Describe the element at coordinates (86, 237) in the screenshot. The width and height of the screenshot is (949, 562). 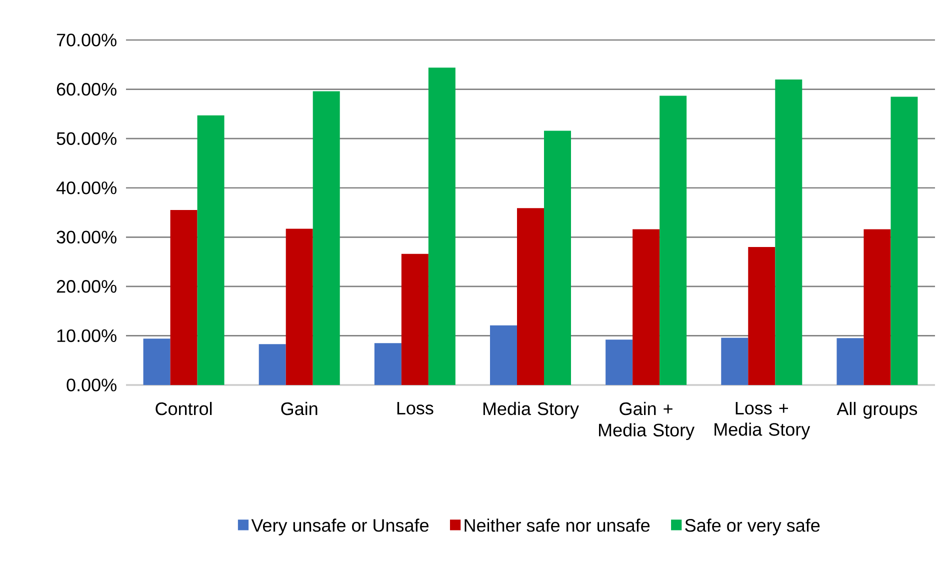
I see `y-tick-label: 30.00%` at that location.